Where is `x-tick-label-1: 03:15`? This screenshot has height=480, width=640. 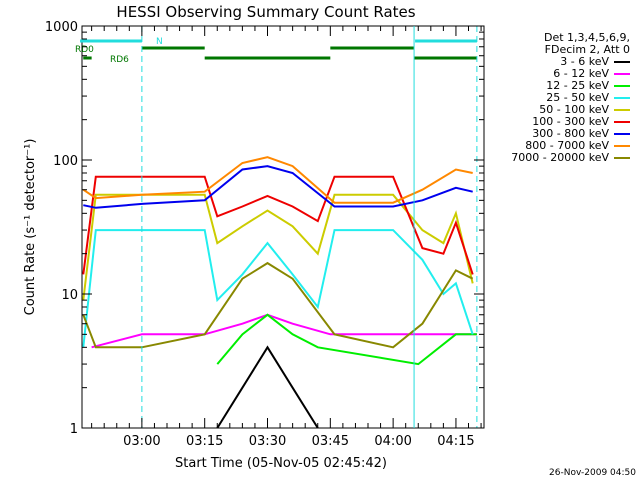
x-tick-label-1: 03:15 is located at coordinates (204, 441).